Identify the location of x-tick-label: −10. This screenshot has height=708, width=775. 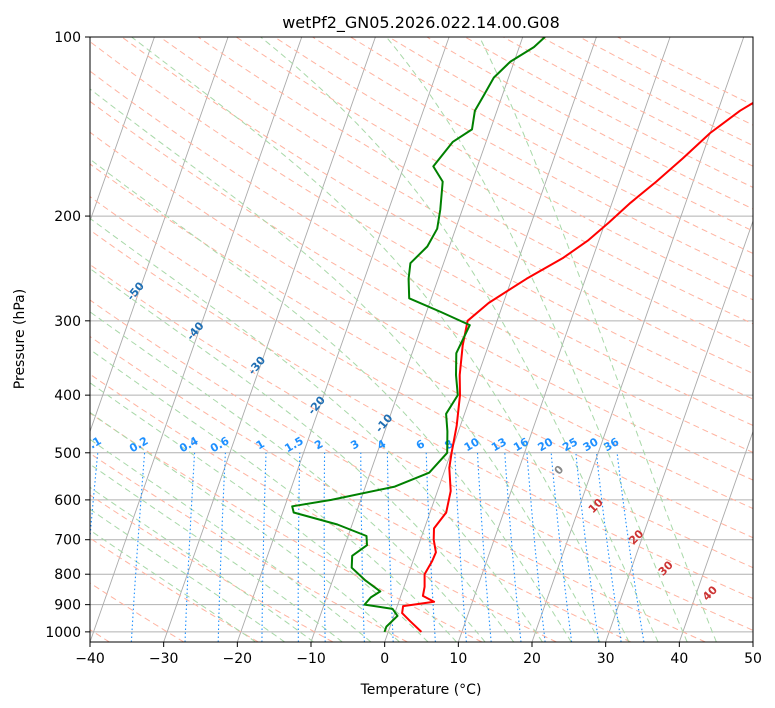
(311, 659).